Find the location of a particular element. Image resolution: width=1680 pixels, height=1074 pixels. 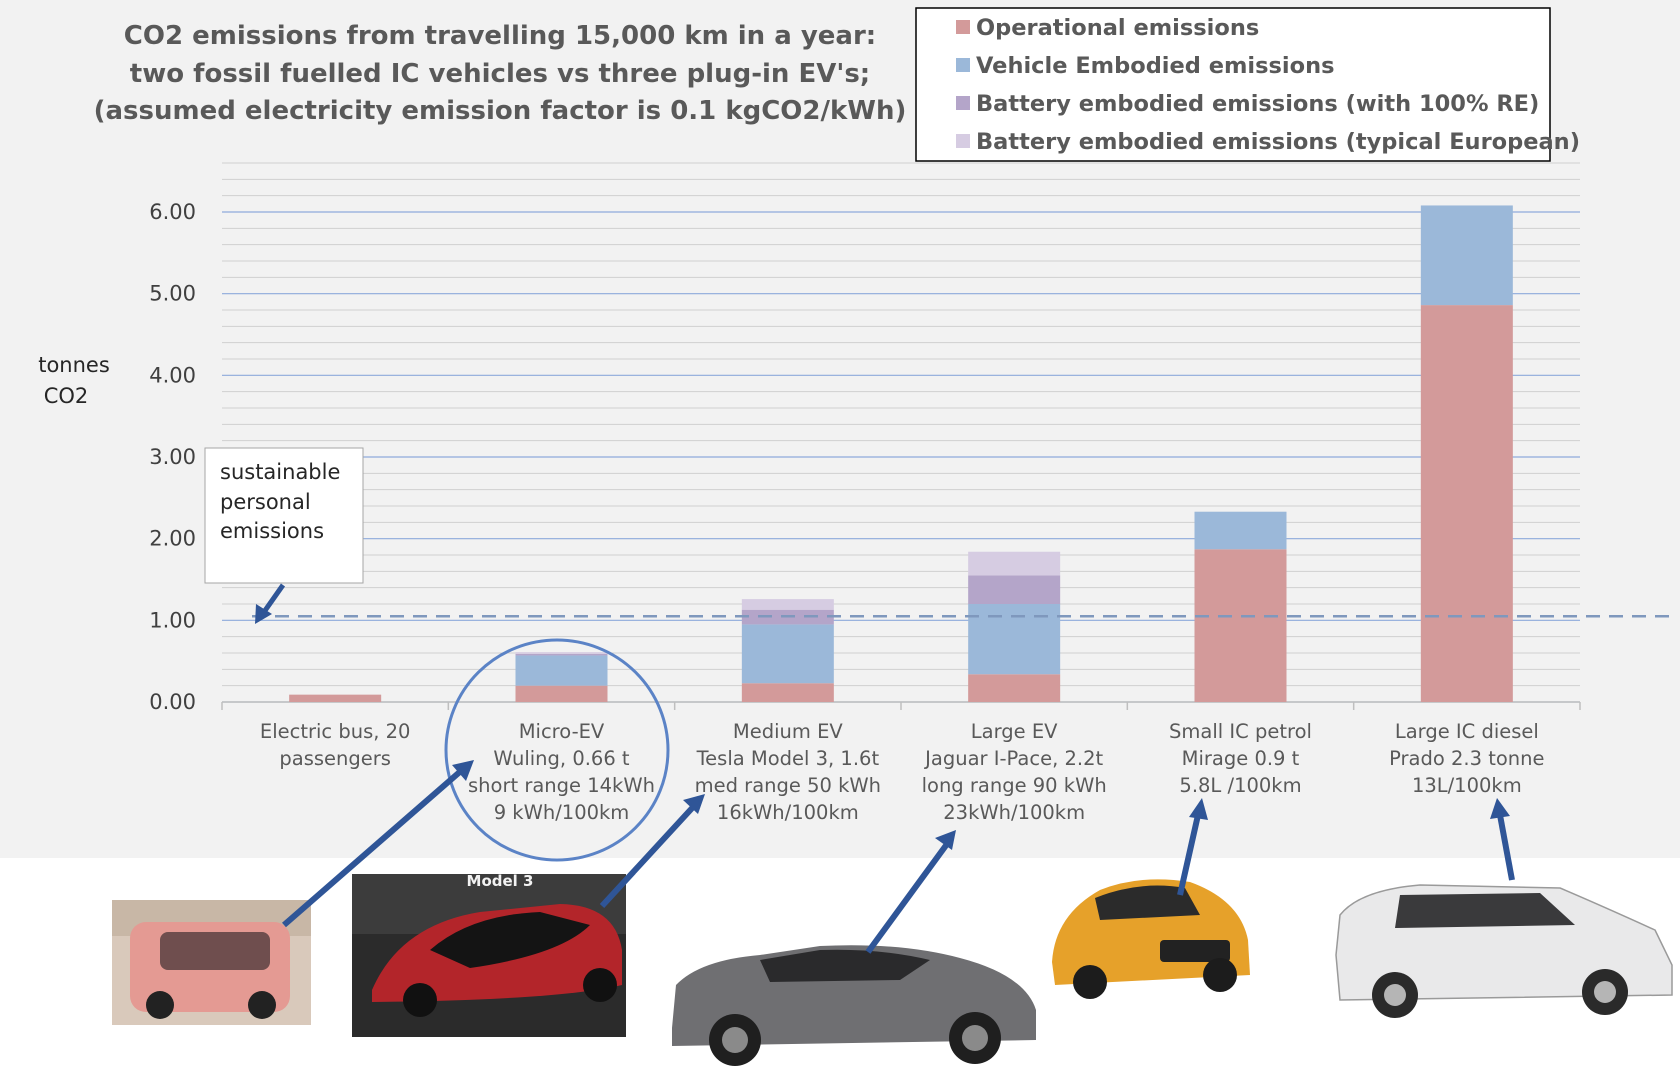

x-category-label: 13L/100km is located at coordinates (1467, 785).